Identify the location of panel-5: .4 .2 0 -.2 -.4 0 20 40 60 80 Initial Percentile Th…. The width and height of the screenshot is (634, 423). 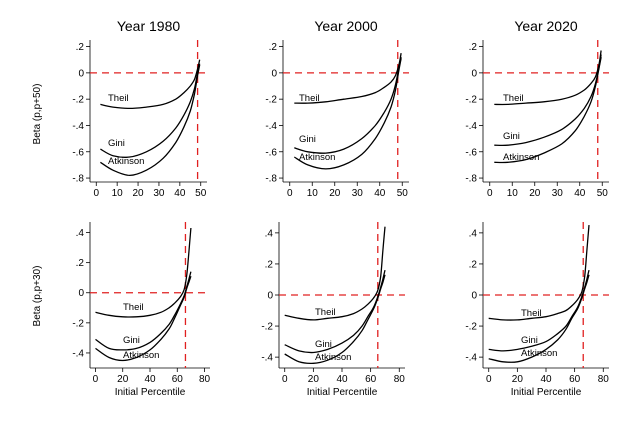
(333, 310).